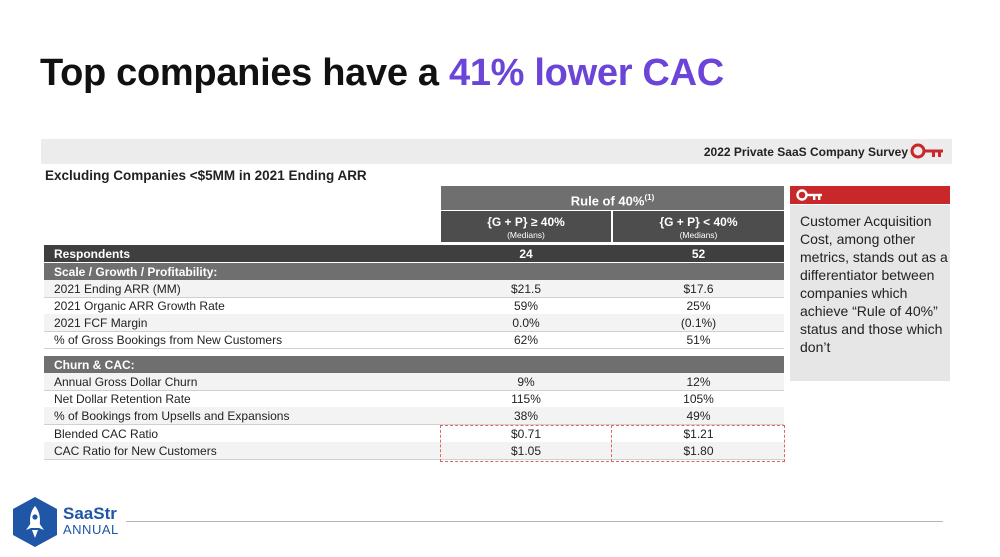 This screenshot has height=557, width=1000. I want to click on title-accent: 41% lower CAC, so click(586, 73).